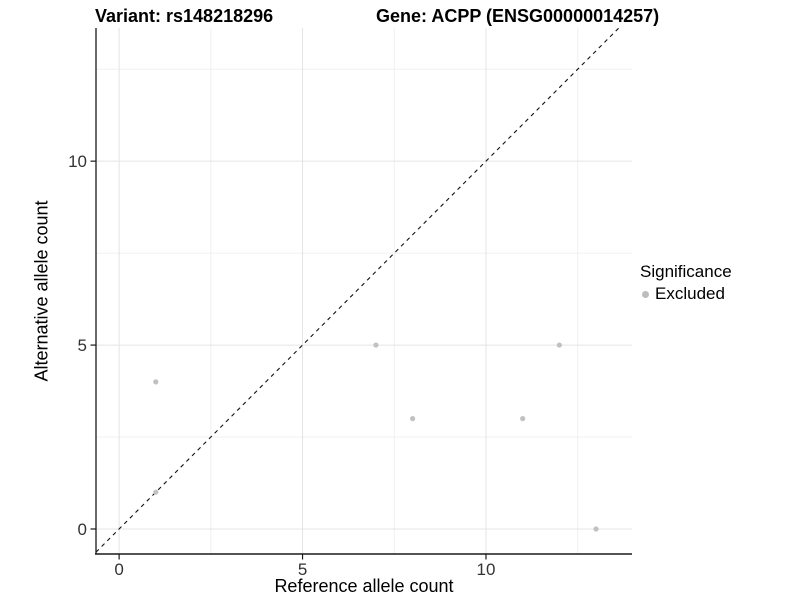 The image size is (800, 600). Describe the element at coordinates (690, 293) in the screenshot. I see `legend-item-label: Excluded` at that location.